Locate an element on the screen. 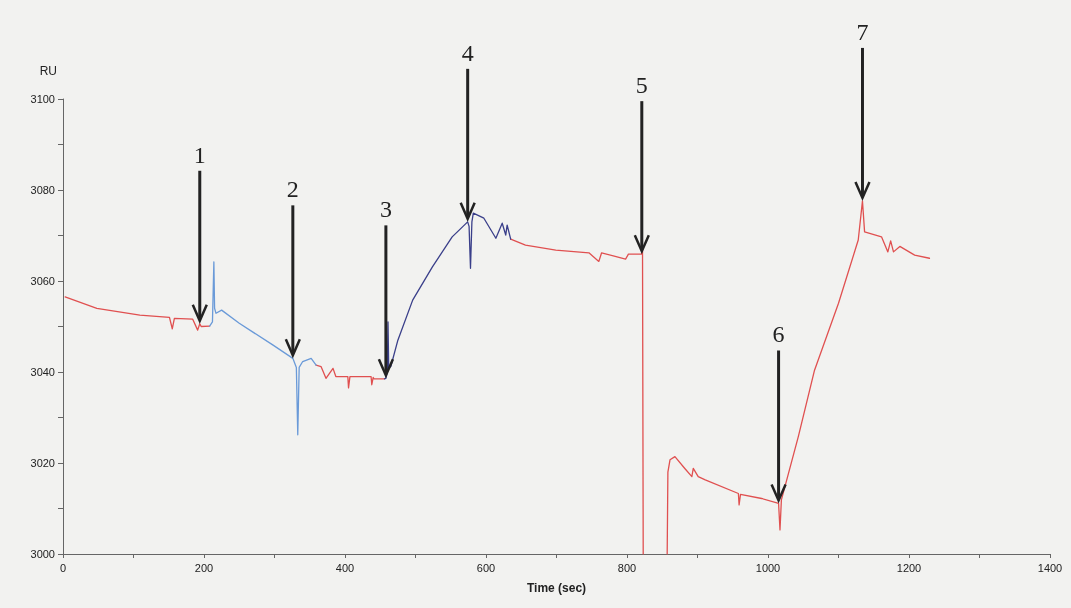 Image resolution: width=1071 pixels, height=608 pixels. y-tick-label: 3040 is located at coordinates (42, 372).